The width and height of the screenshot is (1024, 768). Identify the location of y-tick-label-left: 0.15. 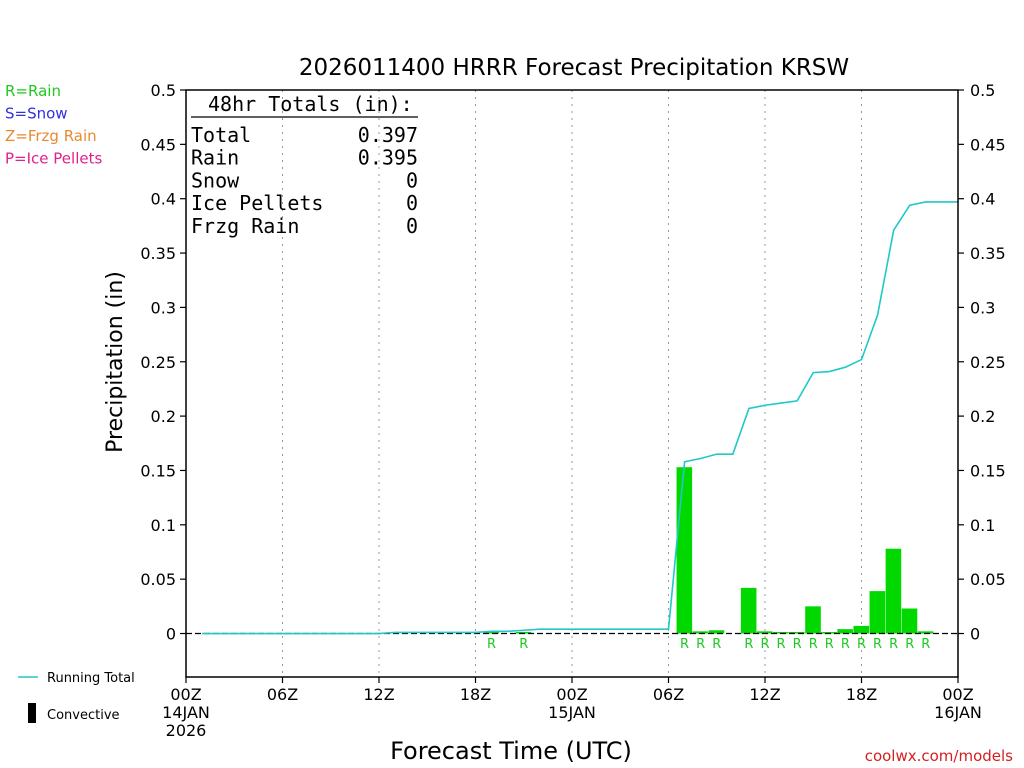
(158, 470).